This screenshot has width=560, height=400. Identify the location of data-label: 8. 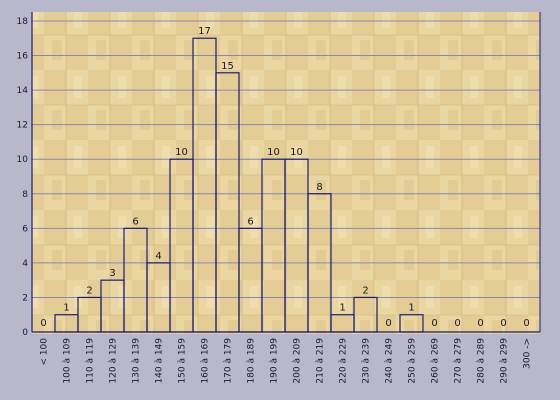
(319, 187).